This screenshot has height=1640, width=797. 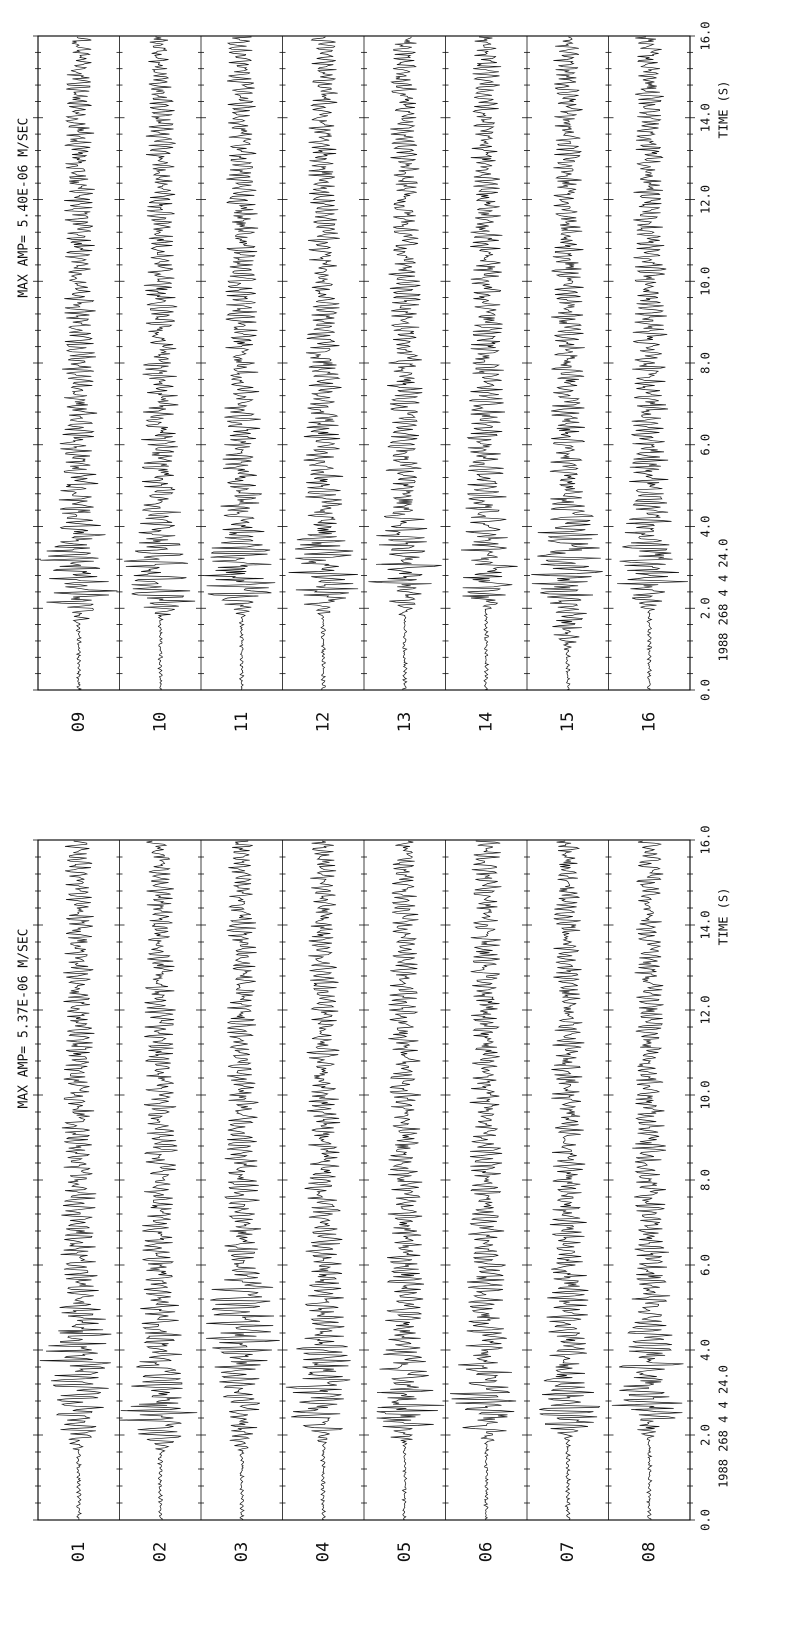 What do you see at coordinates (649, 722) in the screenshot?
I see `station-label-16: 16` at bounding box center [649, 722].